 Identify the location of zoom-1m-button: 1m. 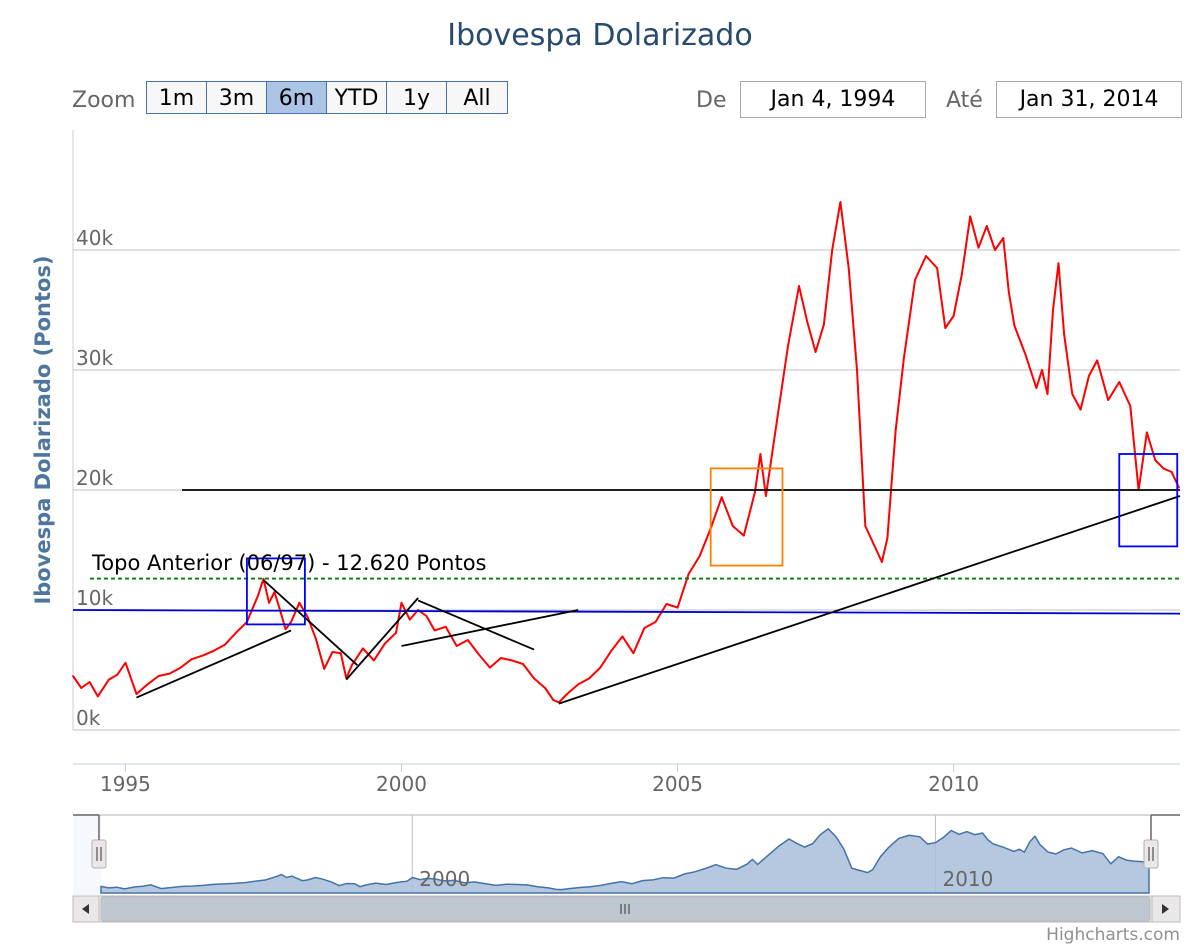
(176, 97).